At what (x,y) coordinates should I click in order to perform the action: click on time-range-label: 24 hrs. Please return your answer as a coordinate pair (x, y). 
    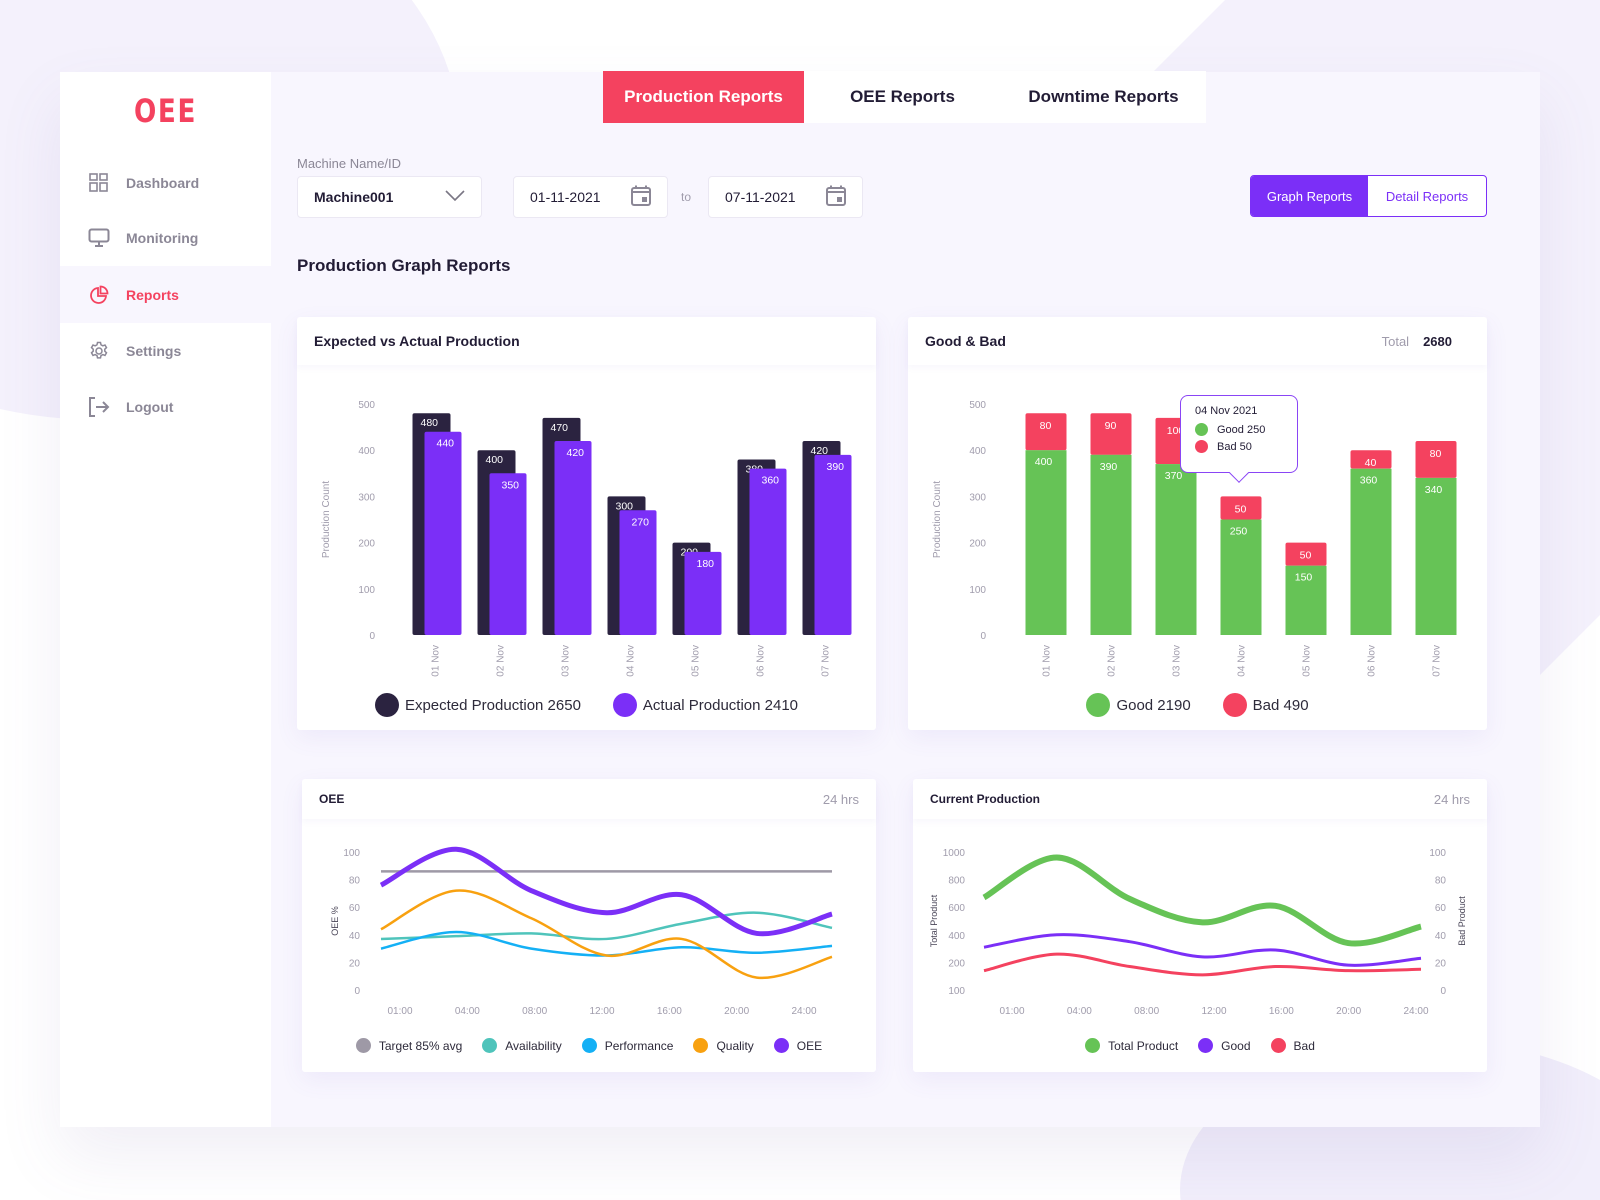
    Looking at the image, I should click on (1451, 799).